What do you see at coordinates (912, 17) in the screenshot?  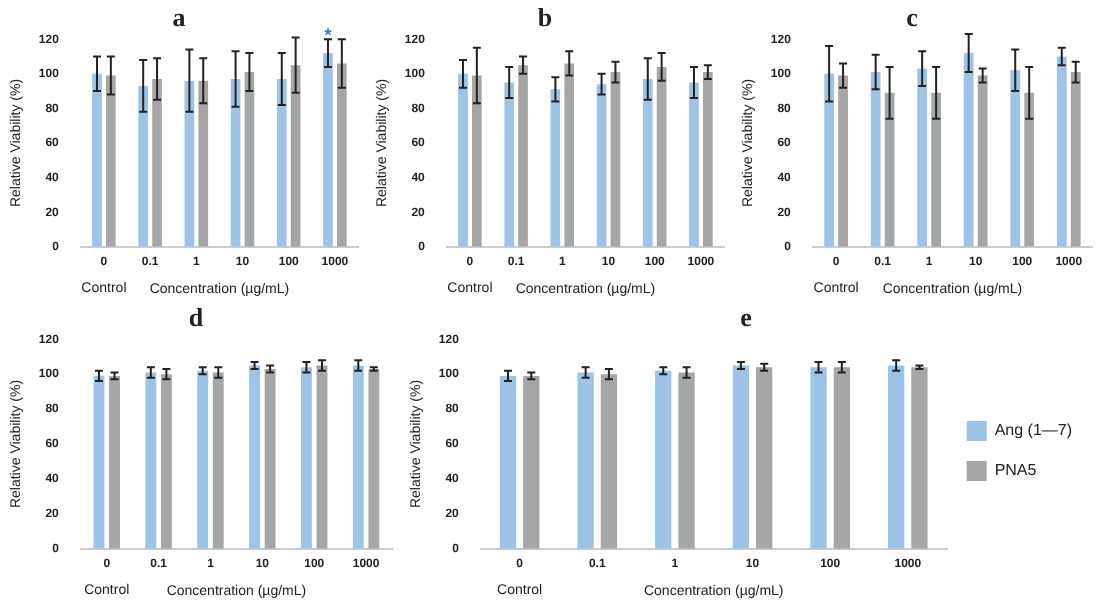 I see `chart-title: c` at bounding box center [912, 17].